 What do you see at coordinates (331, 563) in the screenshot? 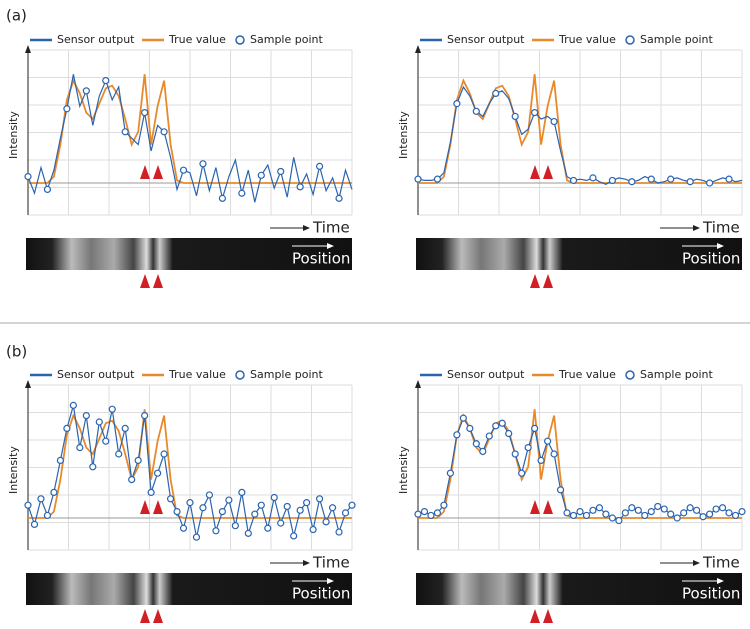
I see `x-axis-label: Time` at bounding box center [331, 563].